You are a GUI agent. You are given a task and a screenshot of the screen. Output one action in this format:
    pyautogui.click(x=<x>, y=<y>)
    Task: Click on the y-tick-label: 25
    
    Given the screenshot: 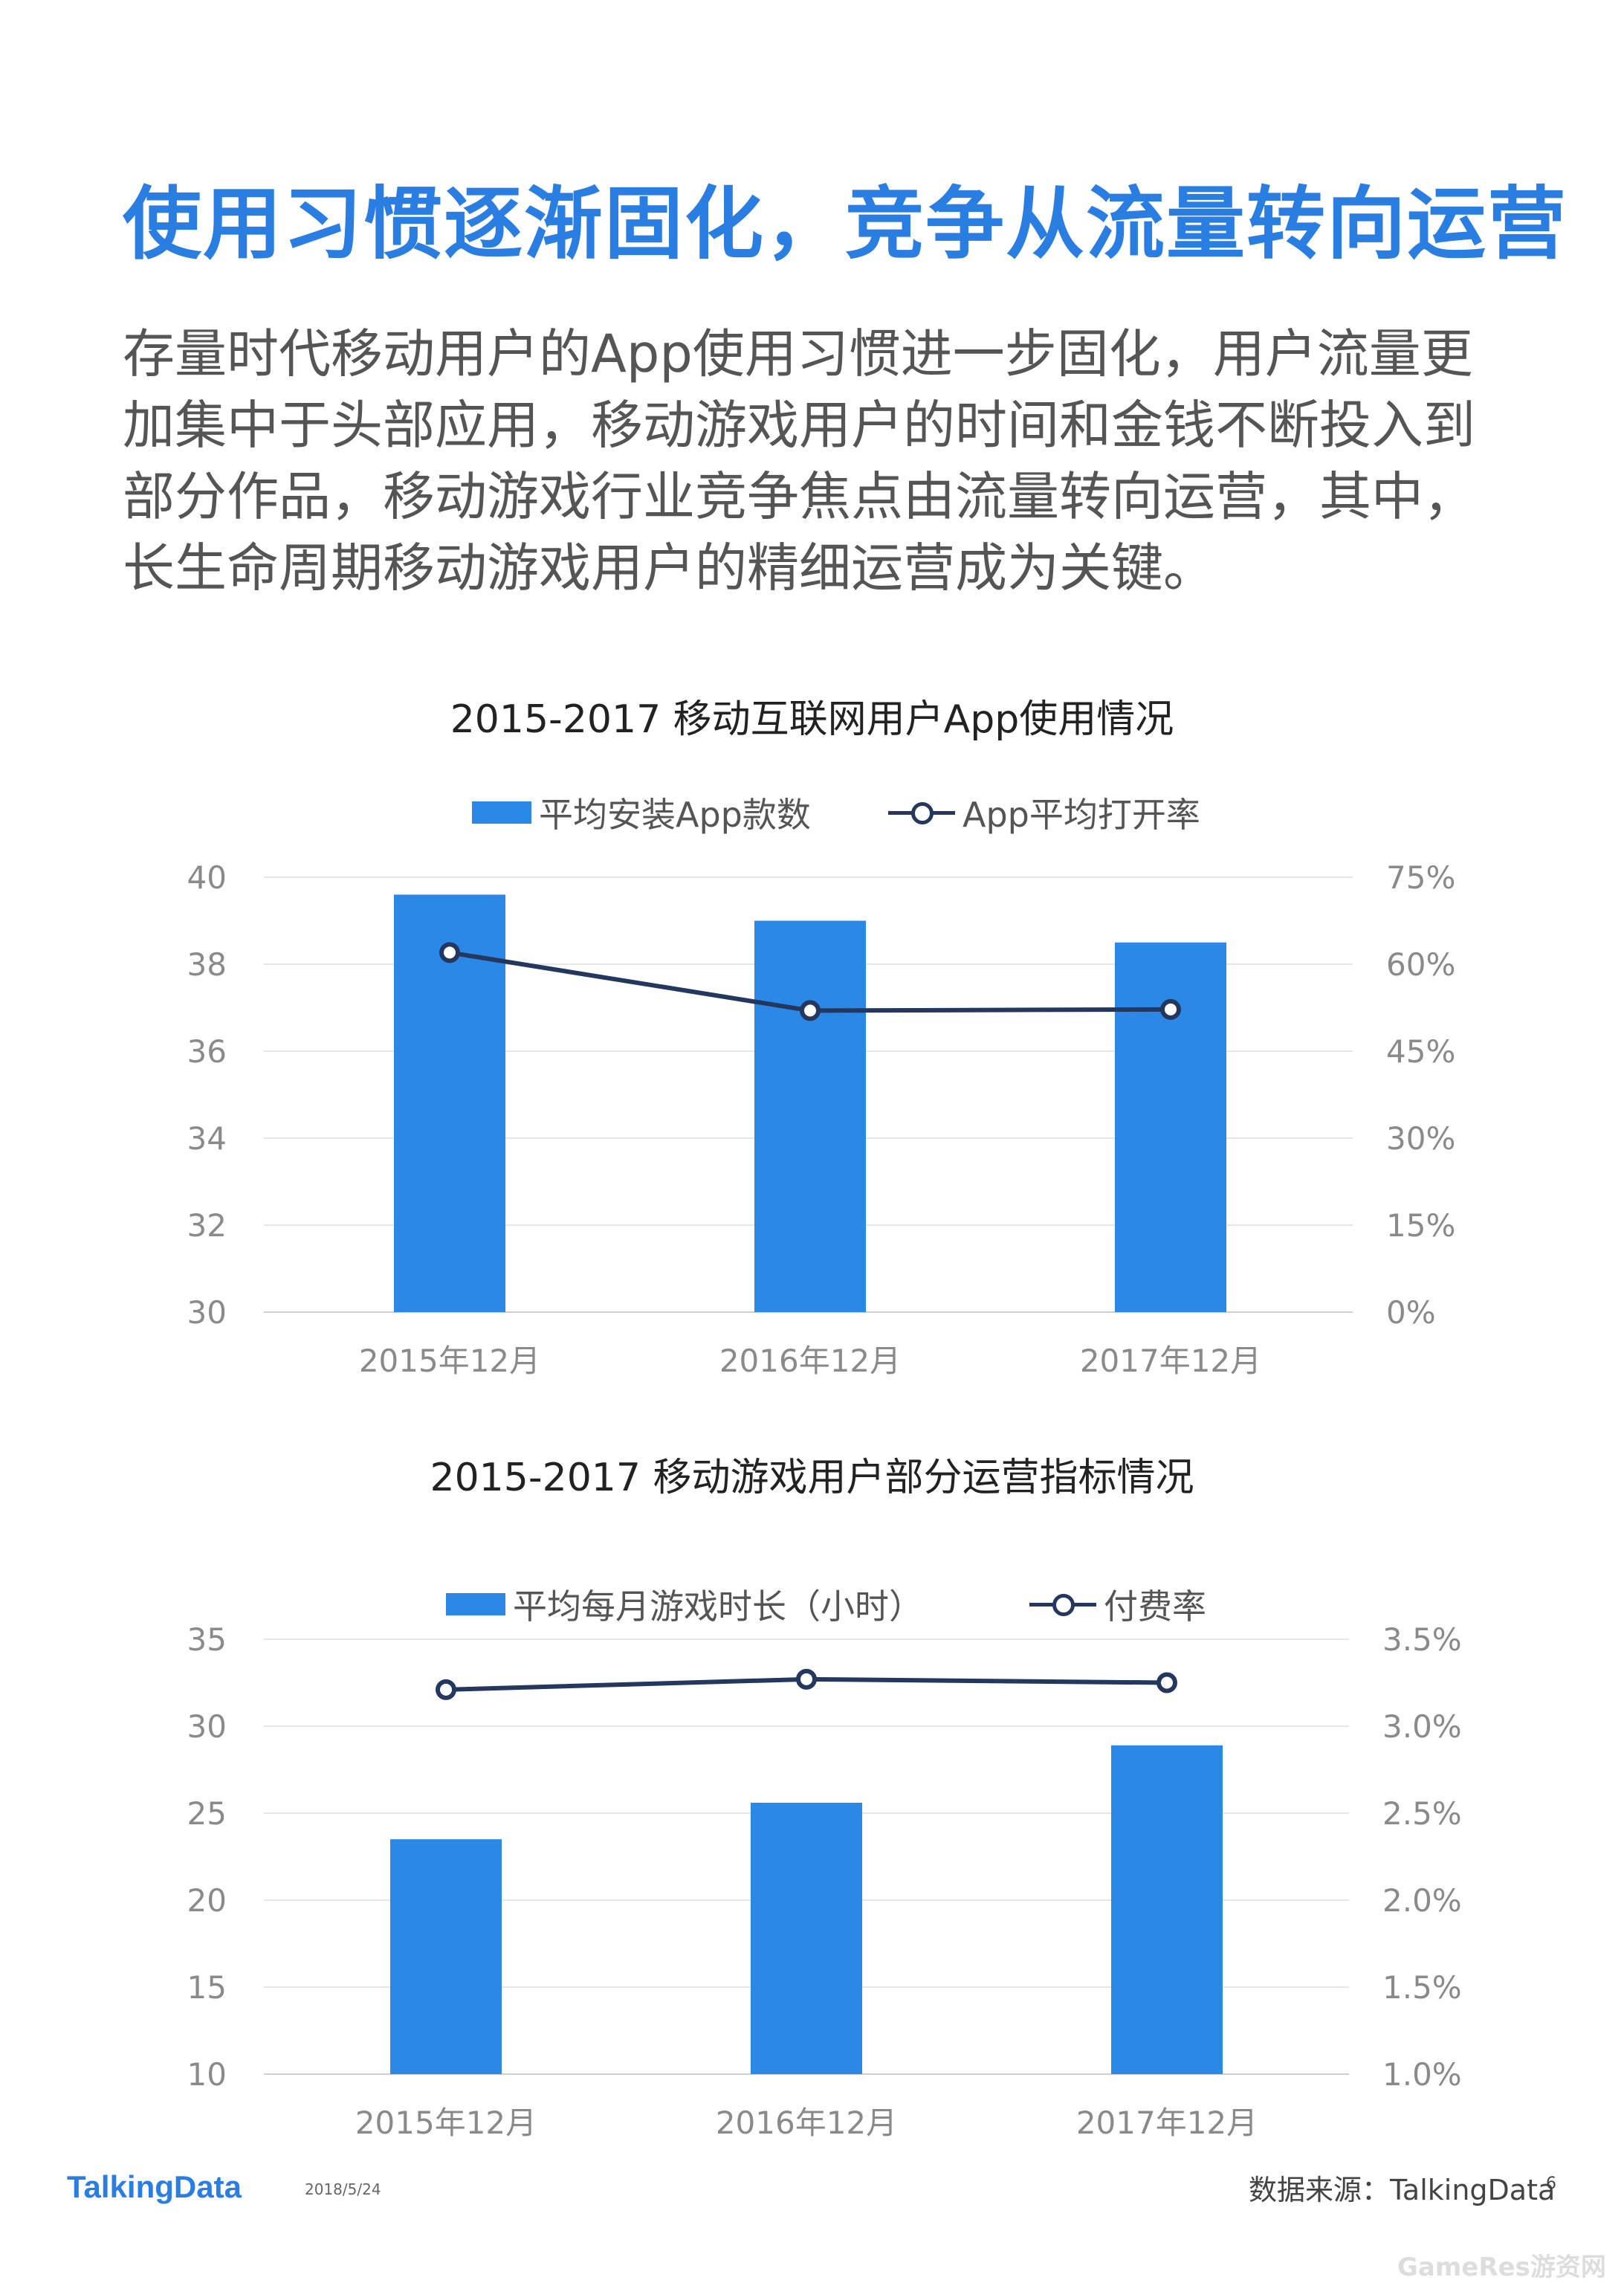 What is the action you would take?
    pyautogui.click(x=207, y=1813)
    